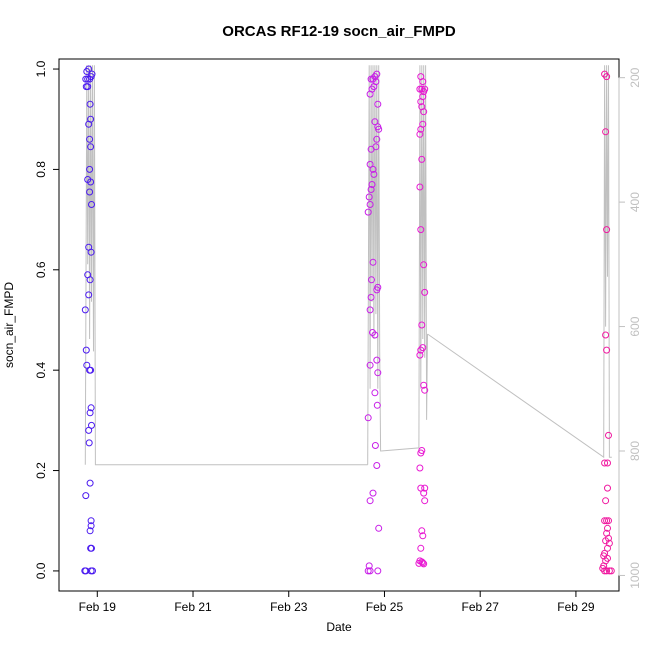  What do you see at coordinates (576, 607) in the screenshot?
I see `x-tick-label-5: Feb 29` at bounding box center [576, 607].